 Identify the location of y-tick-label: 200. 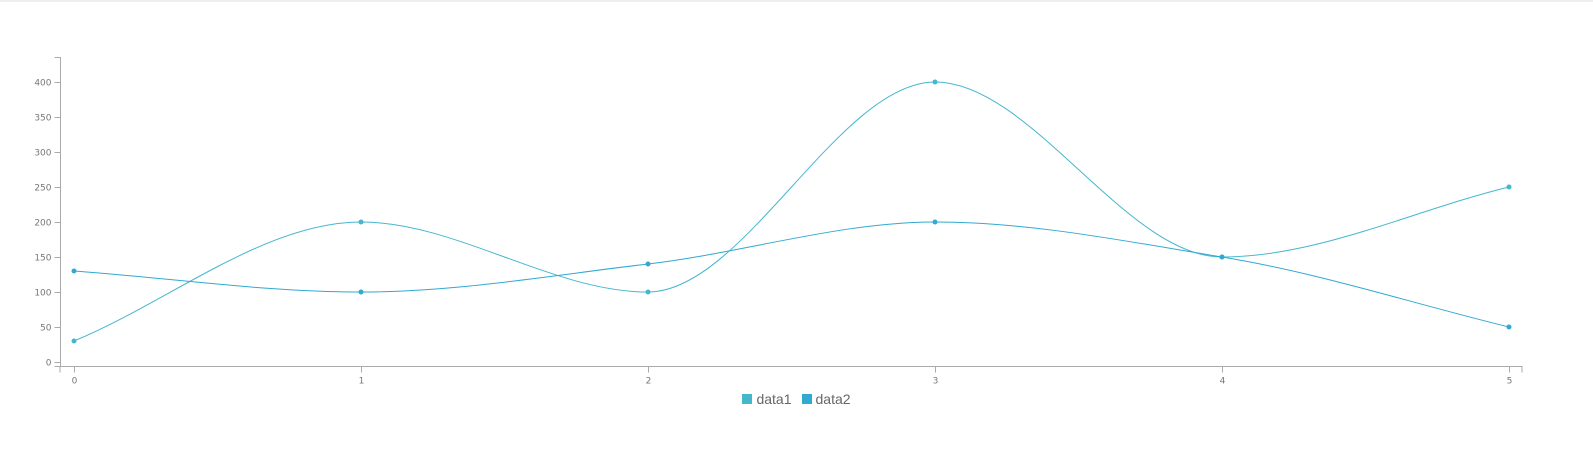
(42, 224).